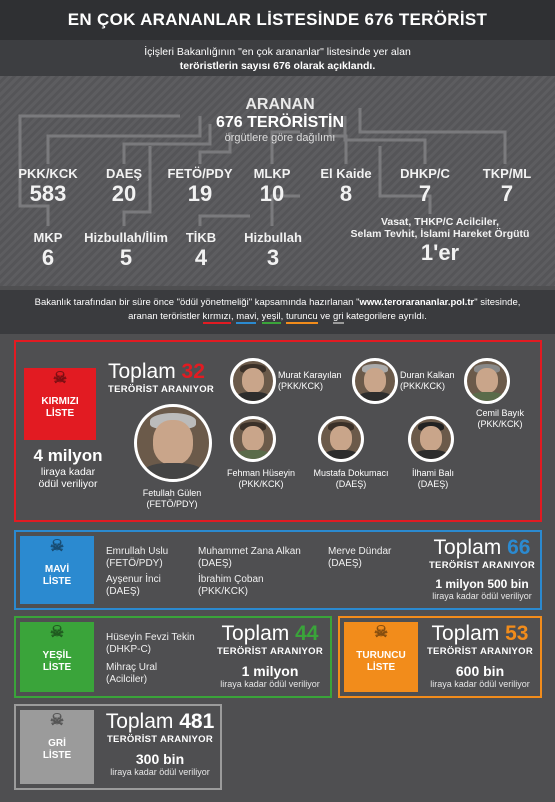  Describe the element at coordinates (338, 317) in the screenshot. I see `category-gray: gri` at that location.